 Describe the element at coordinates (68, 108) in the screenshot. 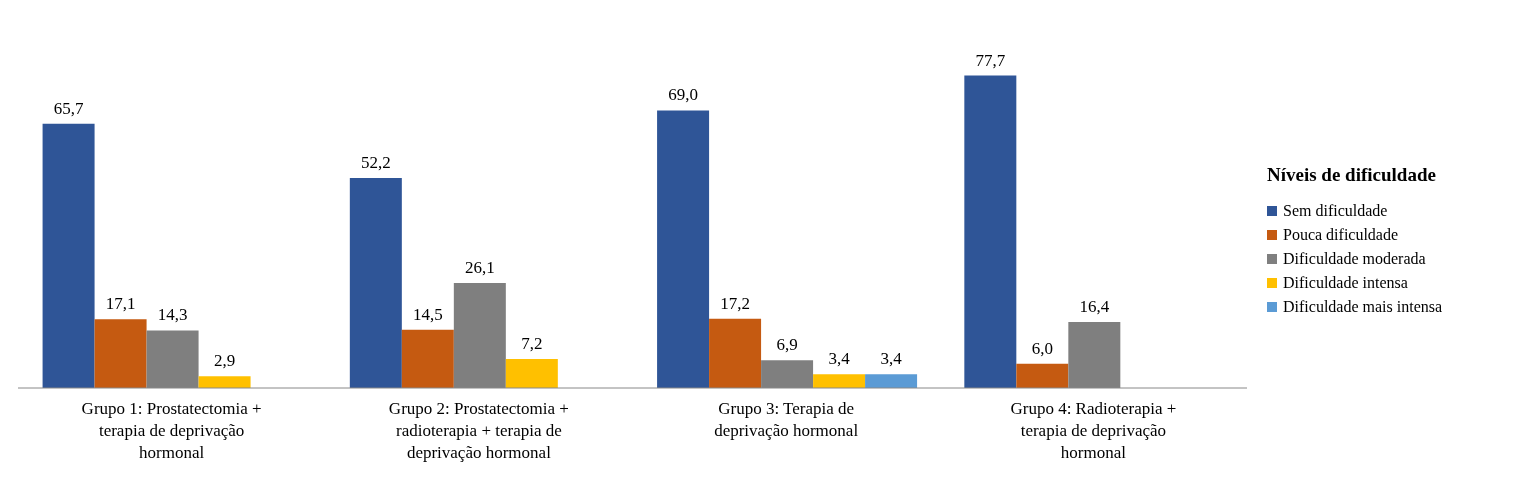

I see `data-label: 65,7` at that location.